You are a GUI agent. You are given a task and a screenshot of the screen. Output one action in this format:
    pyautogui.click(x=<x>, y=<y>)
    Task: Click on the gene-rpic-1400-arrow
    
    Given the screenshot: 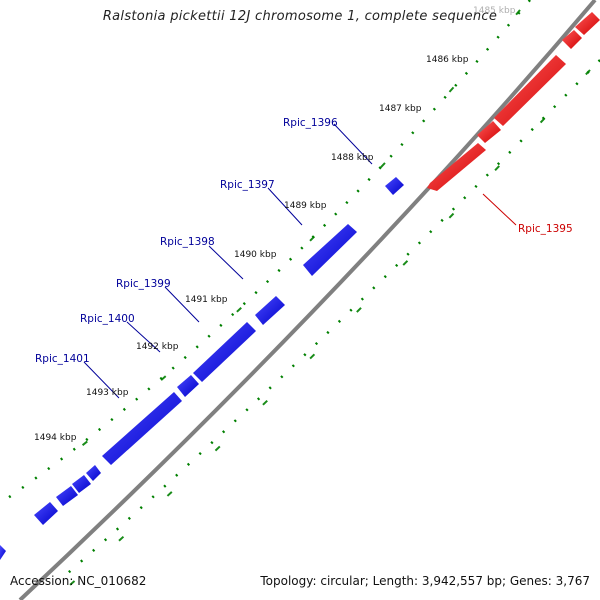 What is the action you would take?
    pyautogui.click(x=188, y=386)
    